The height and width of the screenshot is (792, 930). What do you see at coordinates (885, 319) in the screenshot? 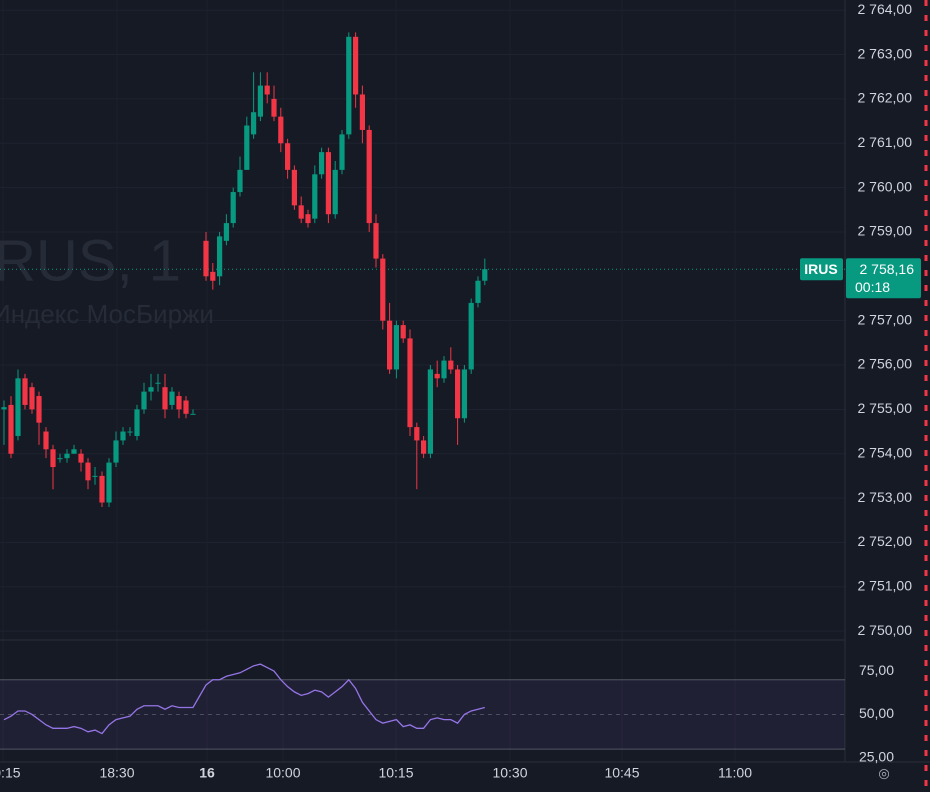
I see `y-tick-label: 2 757,00` at bounding box center [885, 319].